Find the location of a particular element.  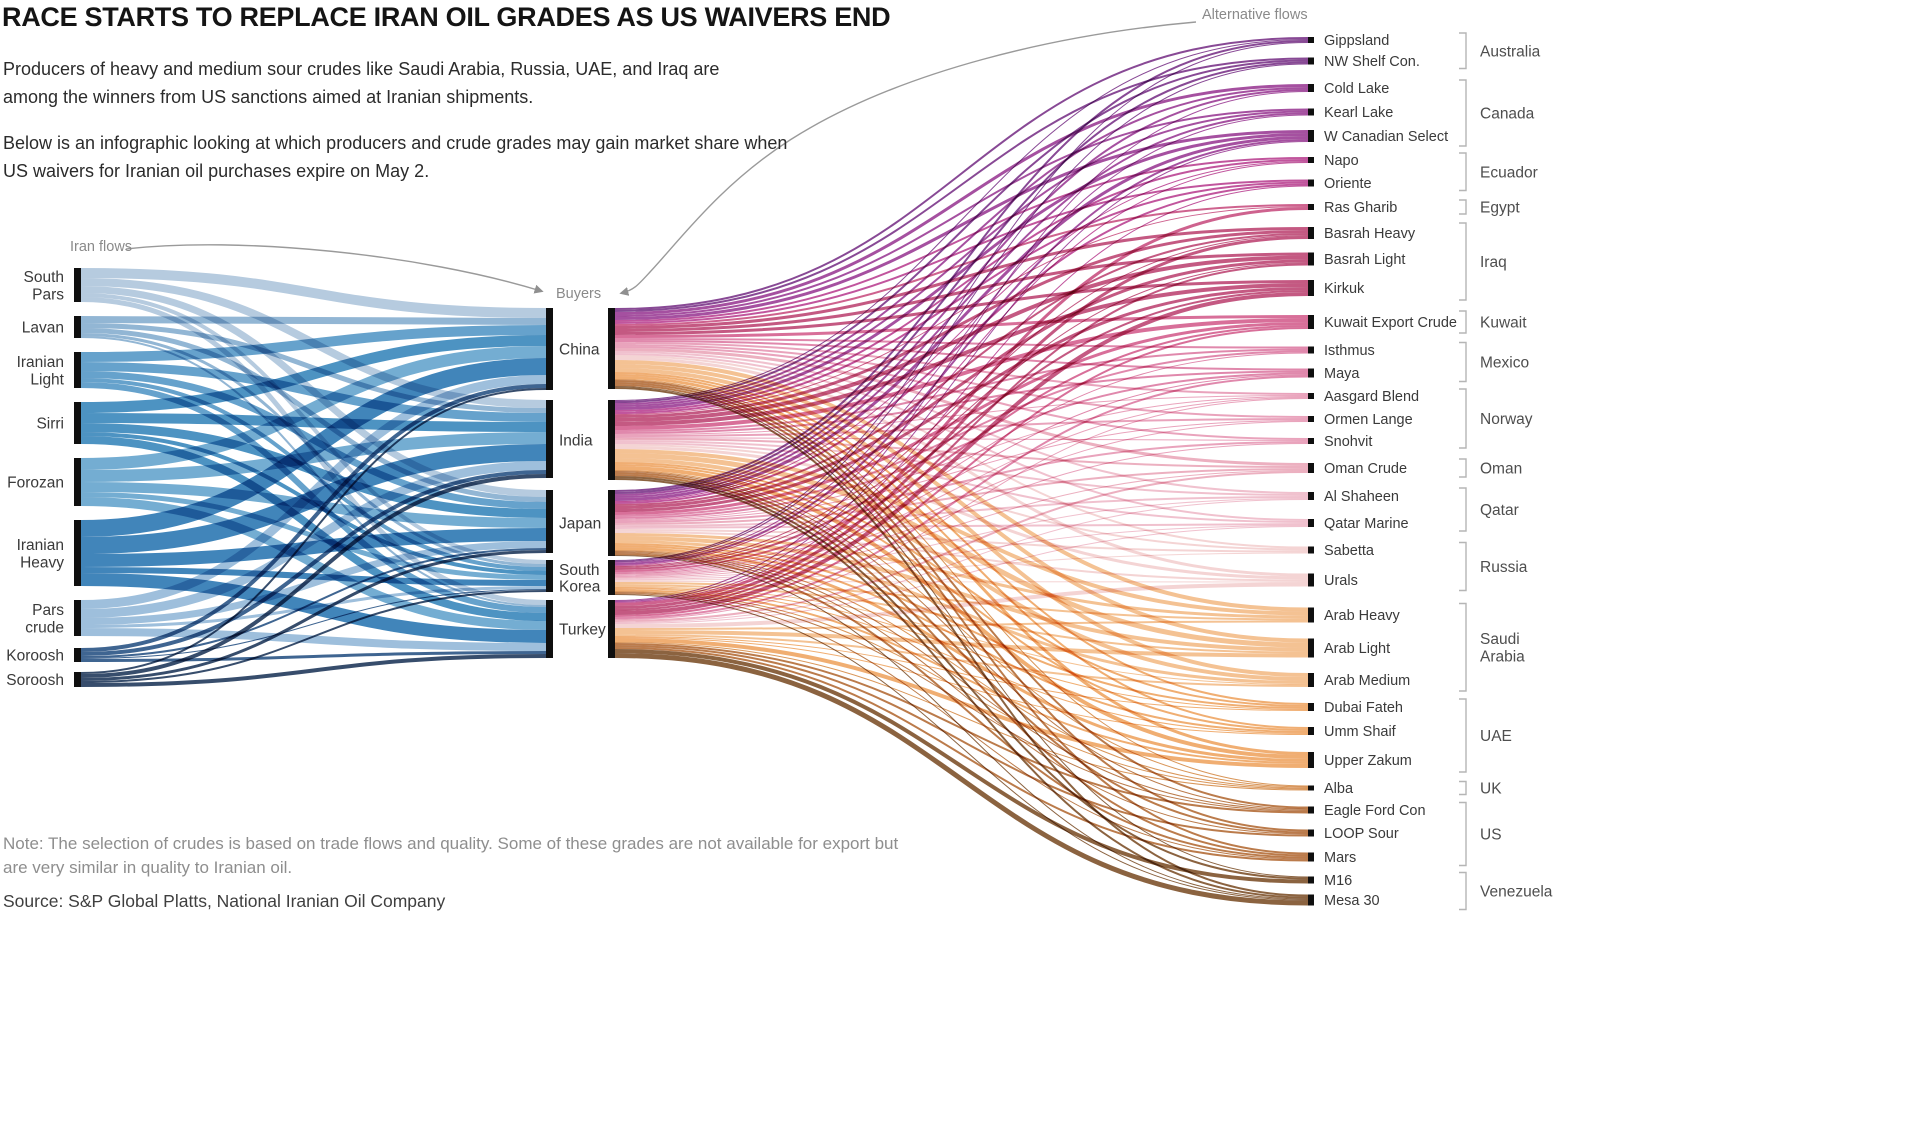

buyer-label: China is located at coordinates (579, 350).